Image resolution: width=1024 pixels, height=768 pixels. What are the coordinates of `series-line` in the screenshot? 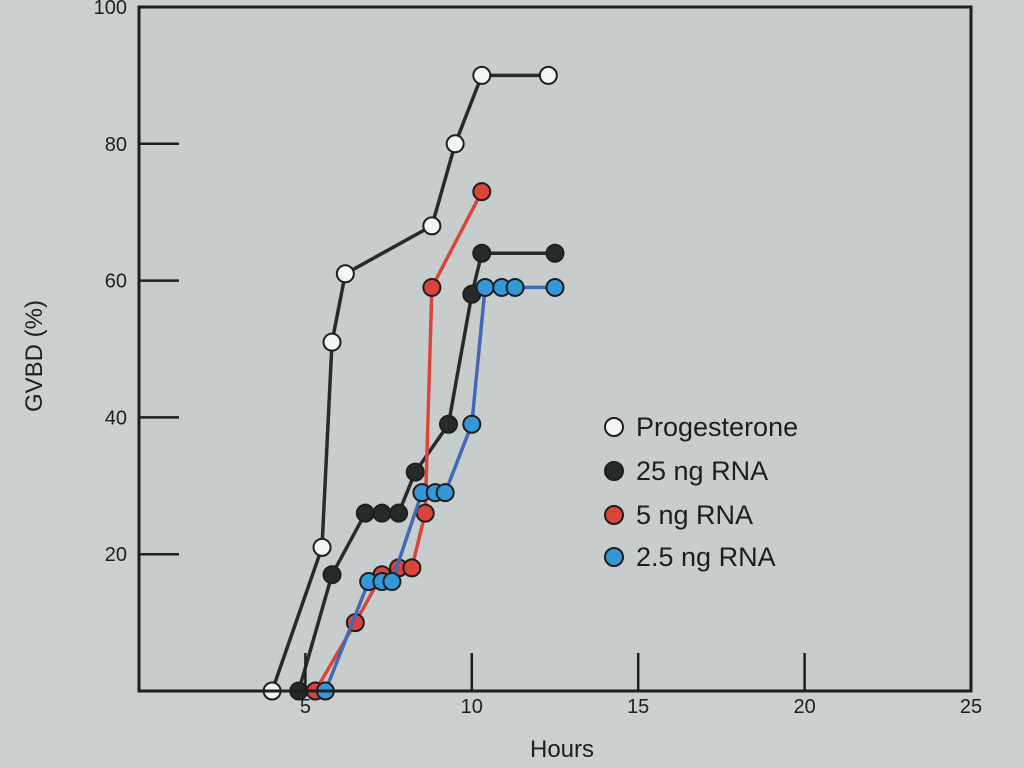 It's located at (426, 471).